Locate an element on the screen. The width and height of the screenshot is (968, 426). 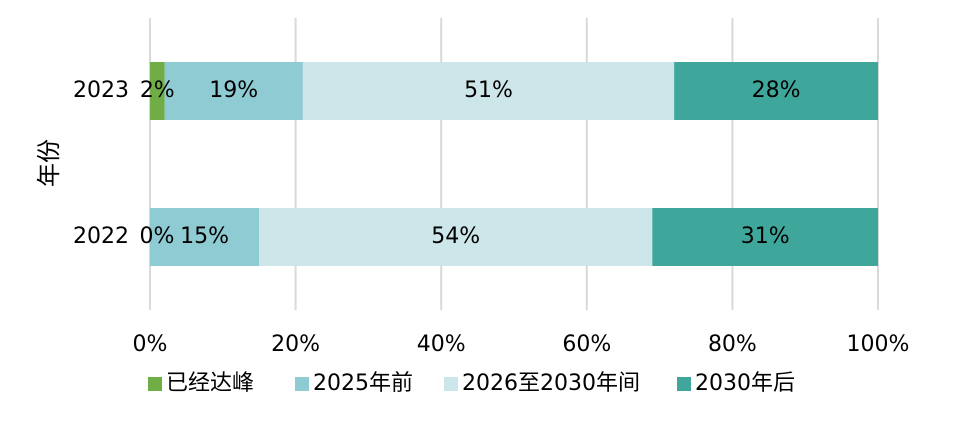
bar-data-label: 19% is located at coordinates (233, 90).